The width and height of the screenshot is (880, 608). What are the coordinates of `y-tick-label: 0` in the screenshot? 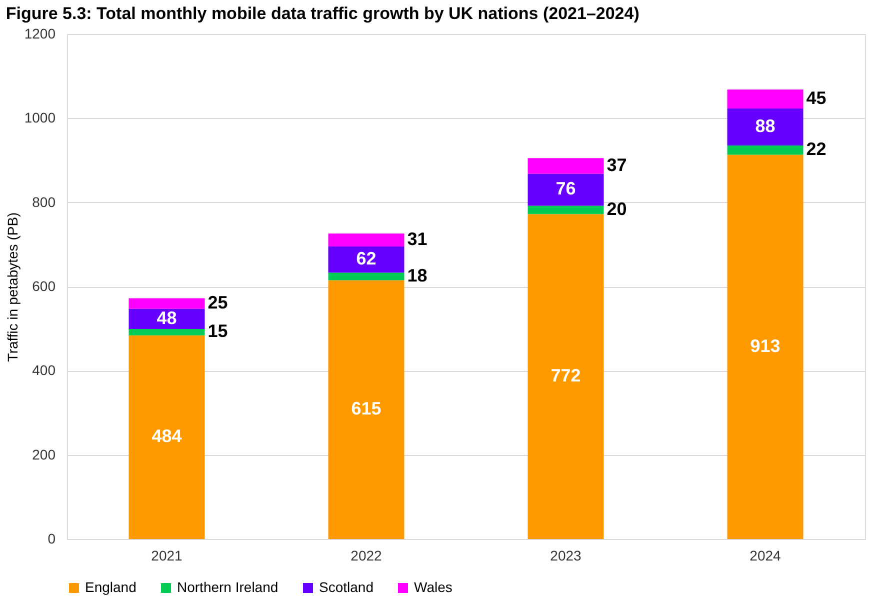 It's located at (52, 538).